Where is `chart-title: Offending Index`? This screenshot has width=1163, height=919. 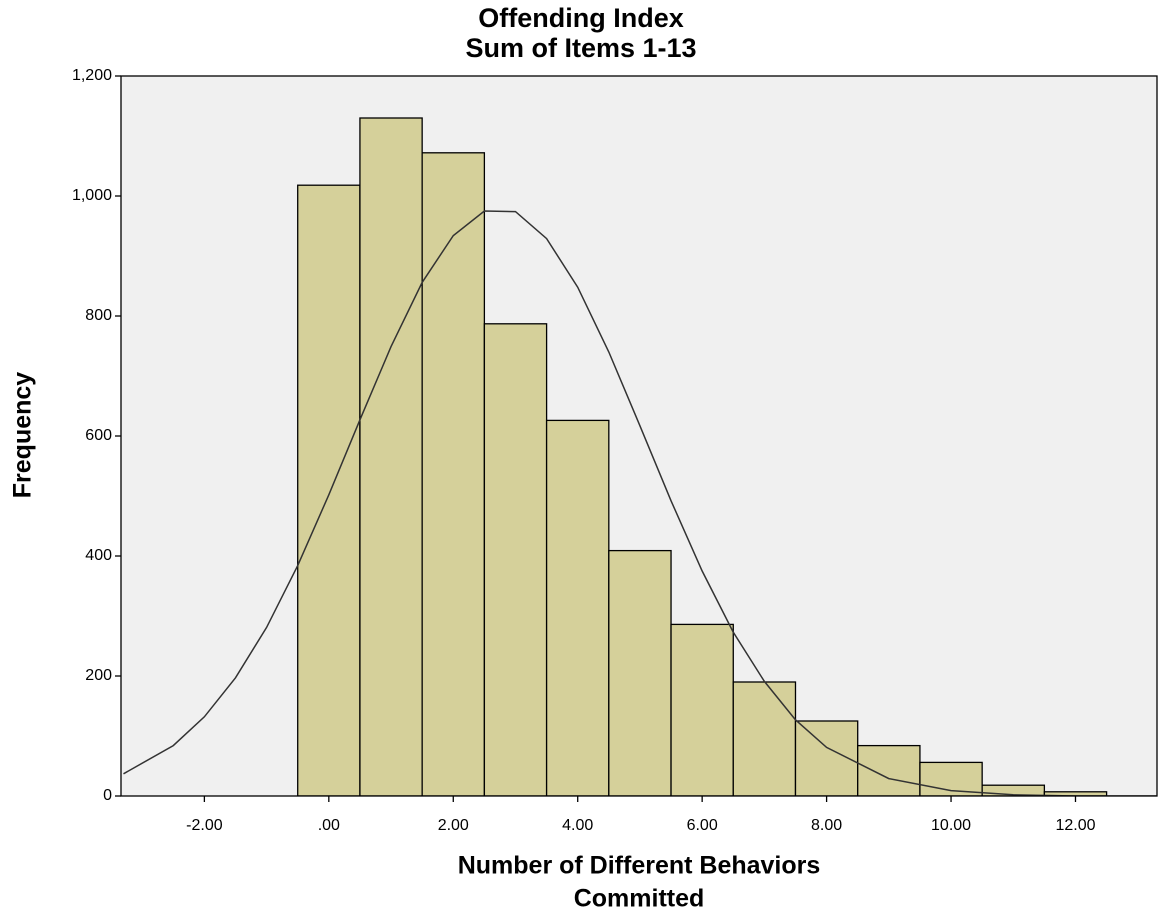
chart-title: Offending Index is located at coordinates (581, 18).